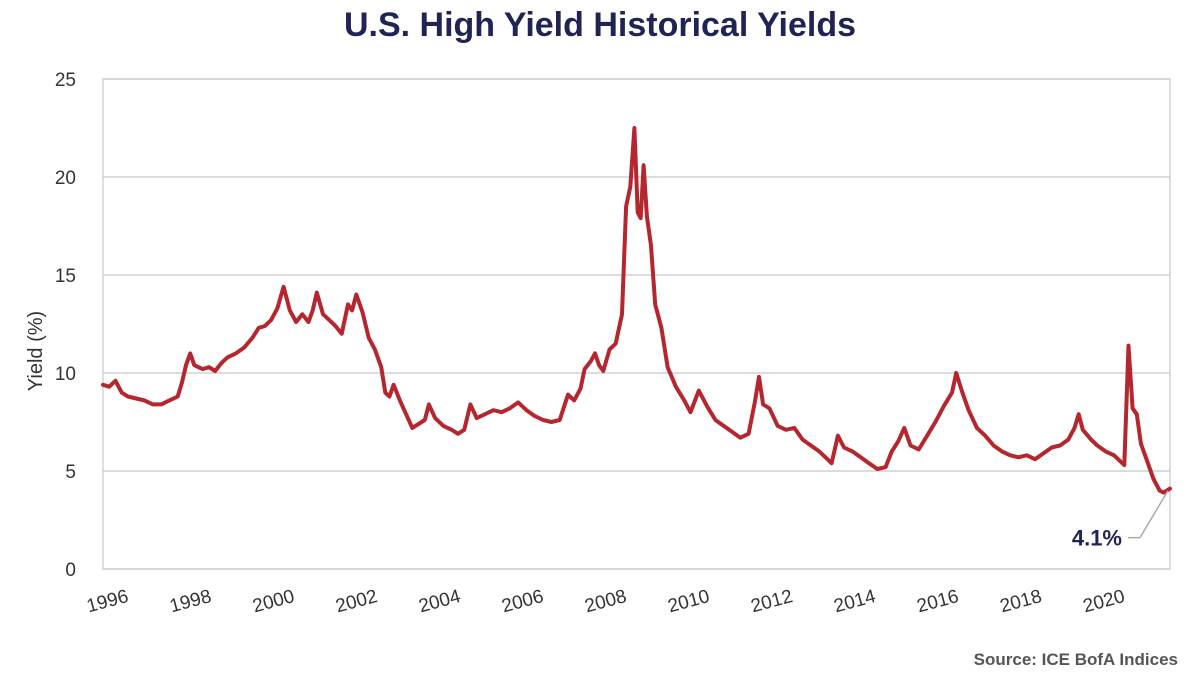 The width and height of the screenshot is (1200, 684). I want to click on source-note: Source: ICE BofA Indices, so click(1075, 659).